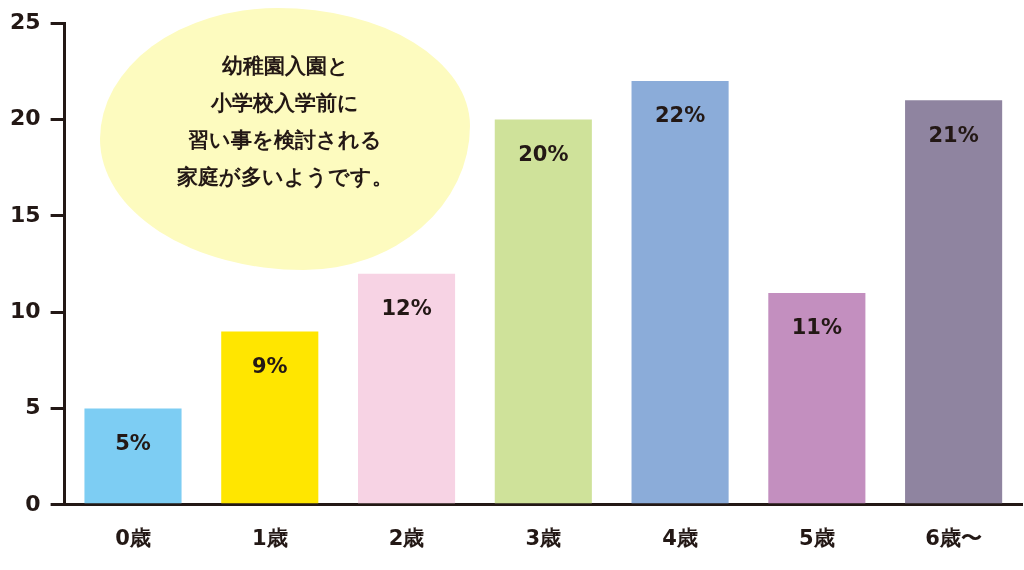 Image resolution: width=1024 pixels, height=570 pixels. What do you see at coordinates (285, 103) in the screenshot?
I see `annotation: 小学校入学前に` at bounding box center [285, 103].